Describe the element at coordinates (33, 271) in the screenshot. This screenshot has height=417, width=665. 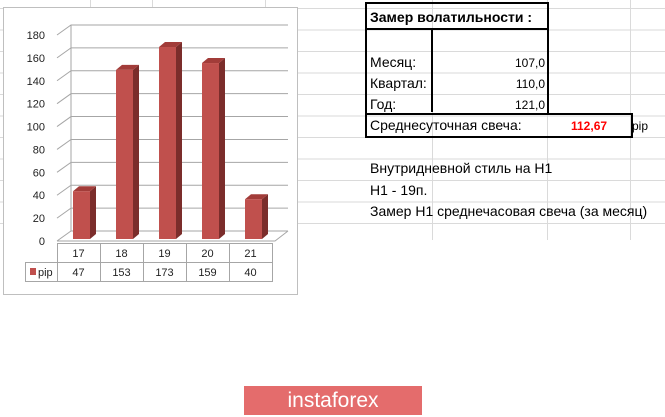
I see `legend-swatch` at that location.